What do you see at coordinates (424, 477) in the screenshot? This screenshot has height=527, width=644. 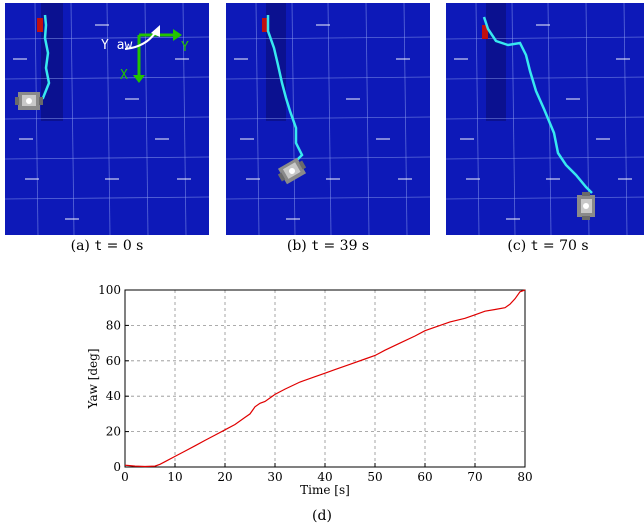 I see `x-tick-label: 60` at bounding box center [424, 477].